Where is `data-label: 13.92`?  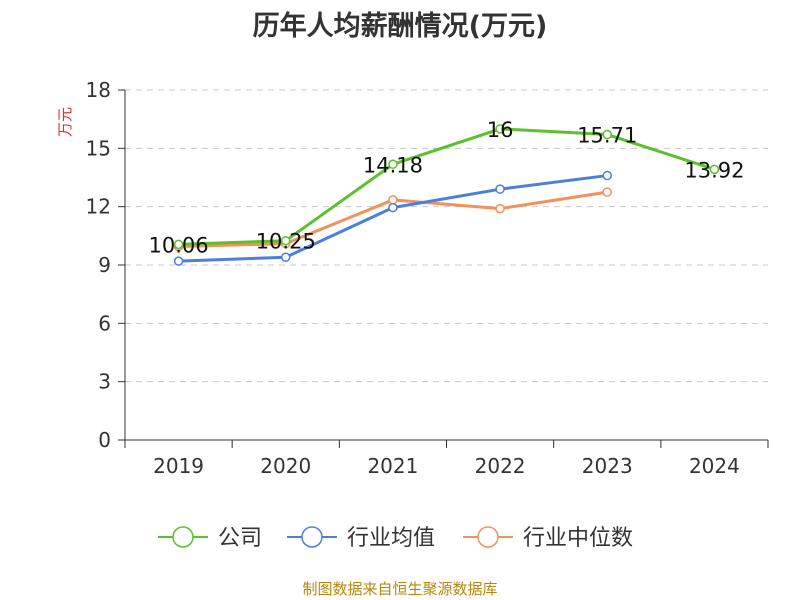 data-label: 13.92 is located at coordinates (714, 170).